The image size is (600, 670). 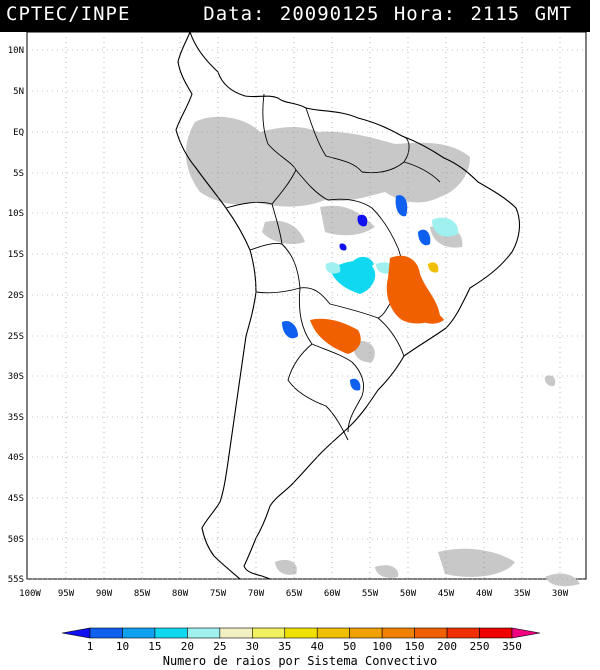 I want to click on colorbar-tick-label: 200, so click(x=447, y=646).